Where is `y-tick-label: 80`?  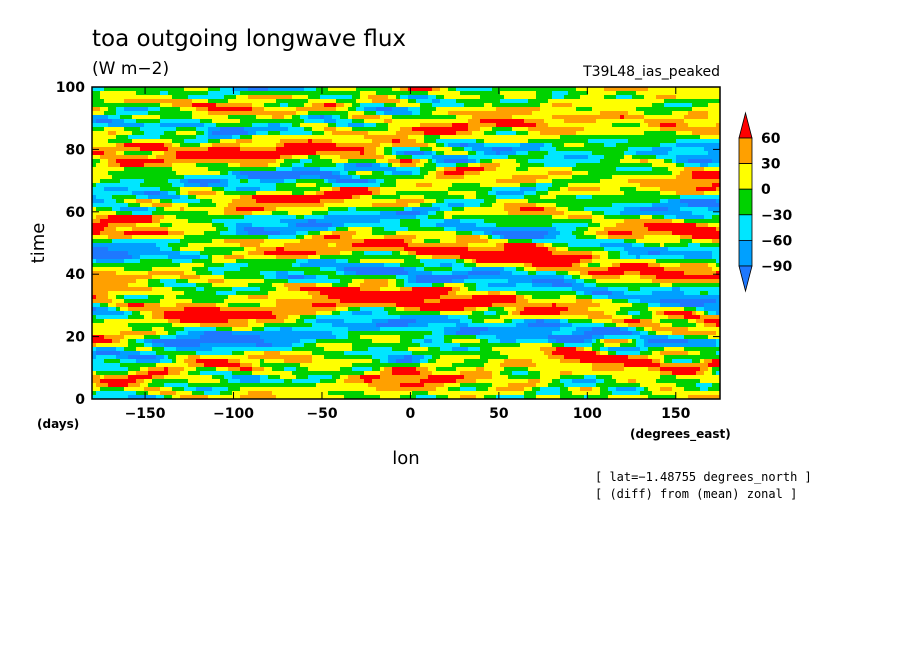 y-tick-label: 80 is located at coordinates (76, 150).